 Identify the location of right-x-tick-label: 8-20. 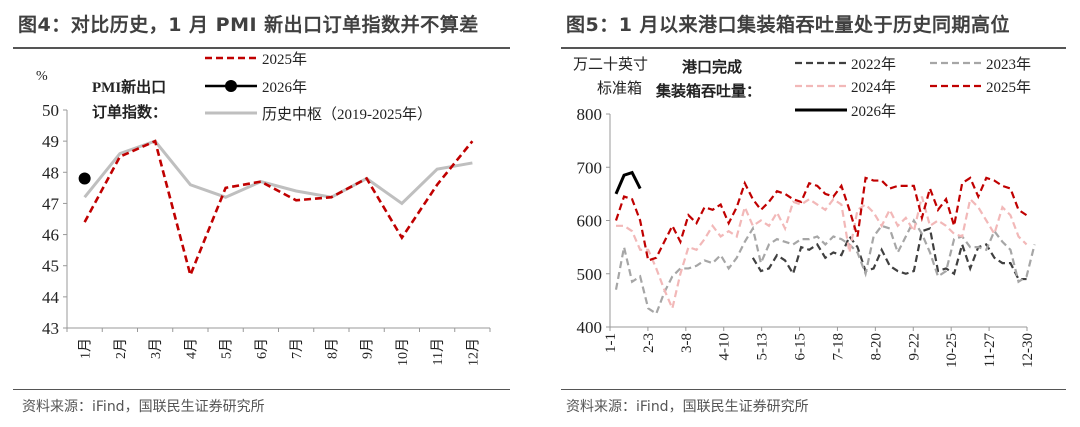
(876, 347).